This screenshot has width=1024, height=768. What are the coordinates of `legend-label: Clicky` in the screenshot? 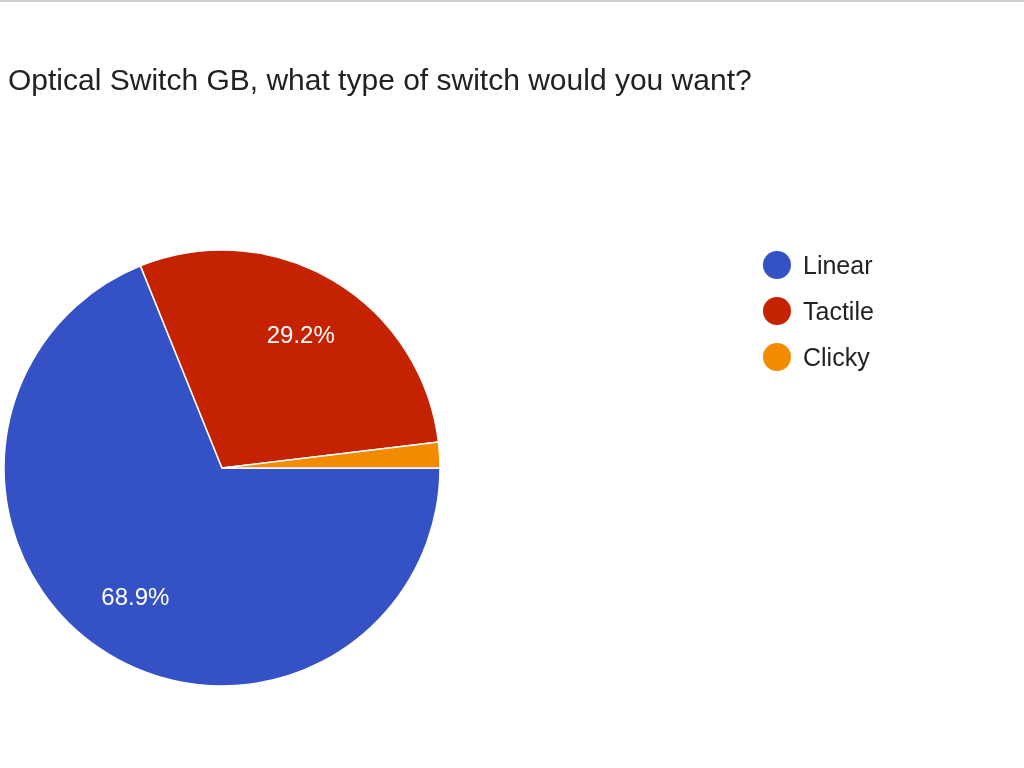 It's located at (837, 357).